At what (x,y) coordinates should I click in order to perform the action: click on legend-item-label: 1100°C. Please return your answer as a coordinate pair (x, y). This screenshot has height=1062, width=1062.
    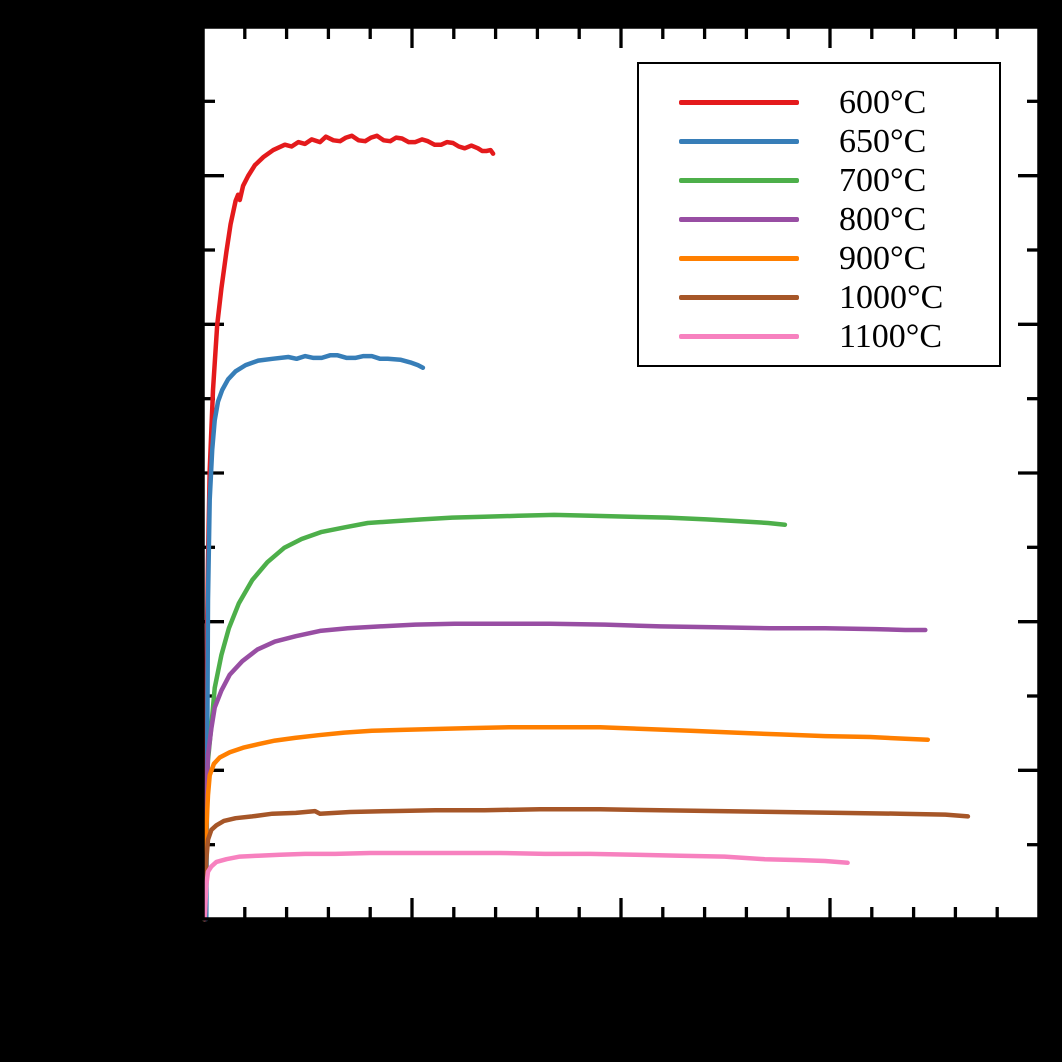
    Looking at the image, I should click on (891, 336).